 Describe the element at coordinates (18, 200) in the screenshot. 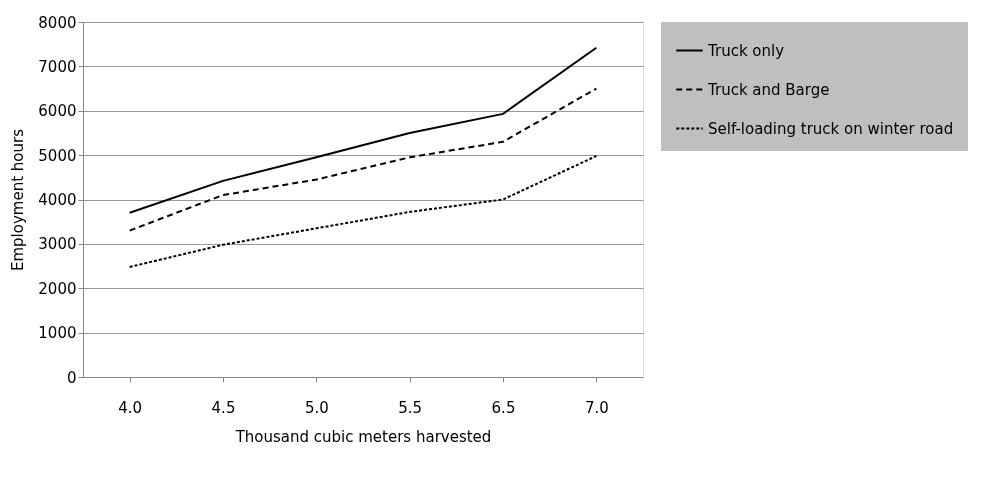

I see `y-axis-title: Employment hours` at that location.